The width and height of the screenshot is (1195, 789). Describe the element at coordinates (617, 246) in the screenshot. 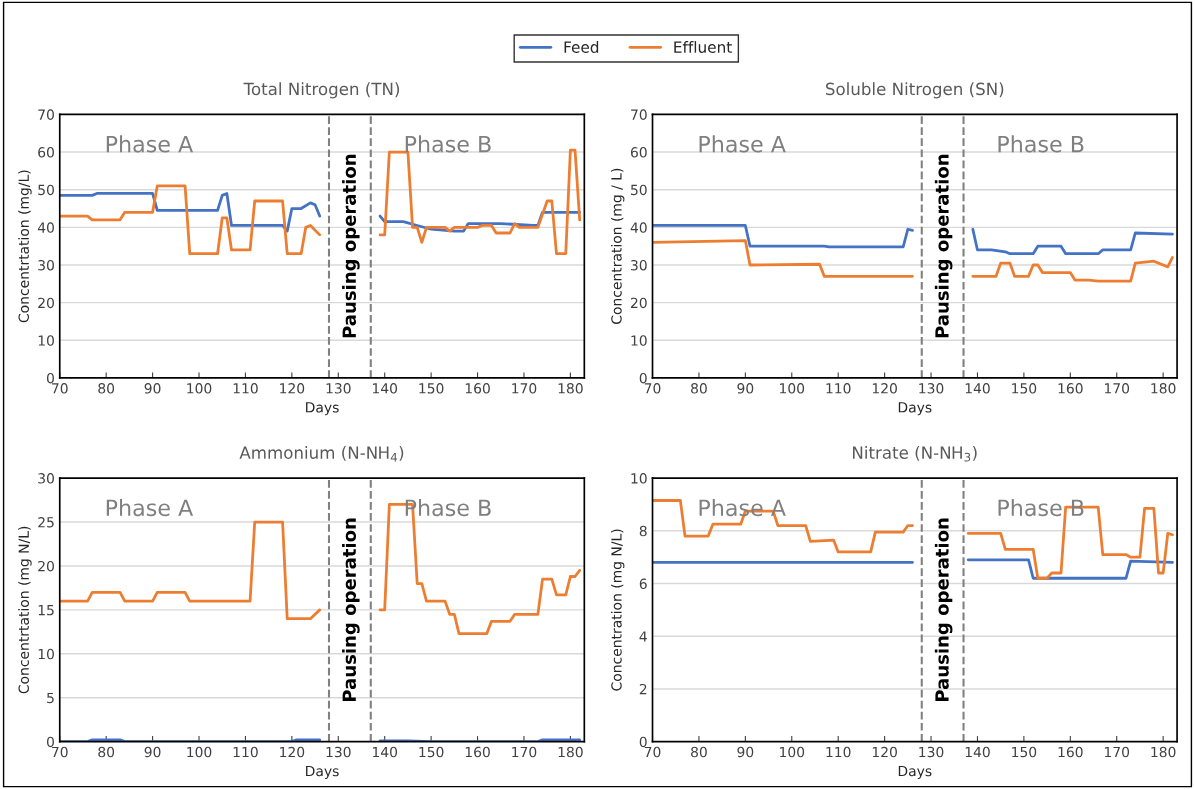

I see `y-axis-title: Concentration (mg / L)` at that location.